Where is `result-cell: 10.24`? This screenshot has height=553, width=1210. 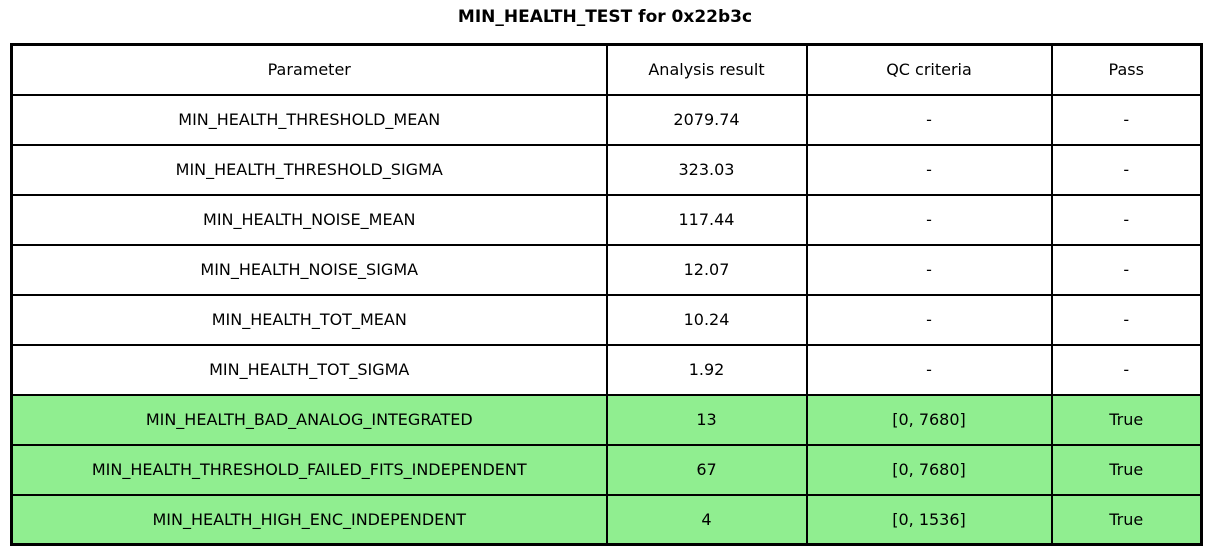
result-cell: 10.24 is located at coordinates (706, 319).